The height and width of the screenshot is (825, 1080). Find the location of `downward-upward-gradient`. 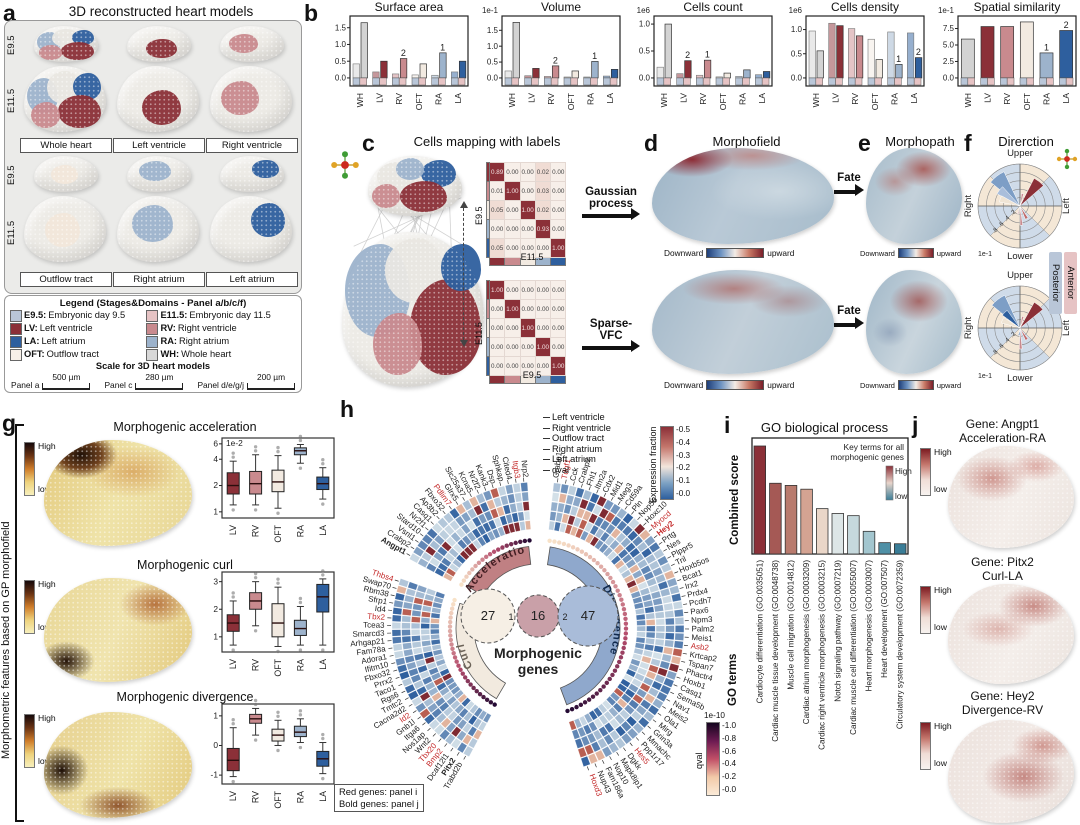

downward-upward-gradient is located at coordinates (735, 253).